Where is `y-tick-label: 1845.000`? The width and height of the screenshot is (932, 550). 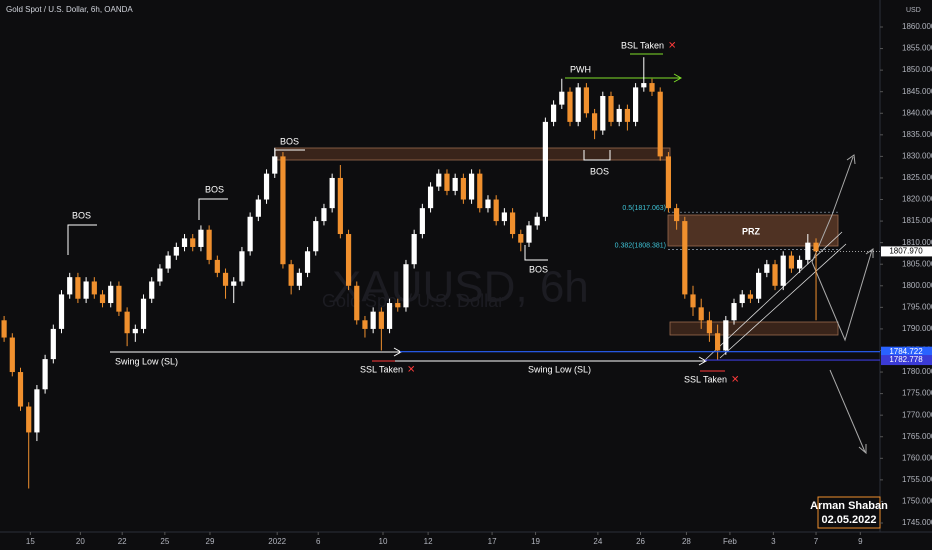 y-tick-label: 1845.000 is located at coordinates (917, 91).